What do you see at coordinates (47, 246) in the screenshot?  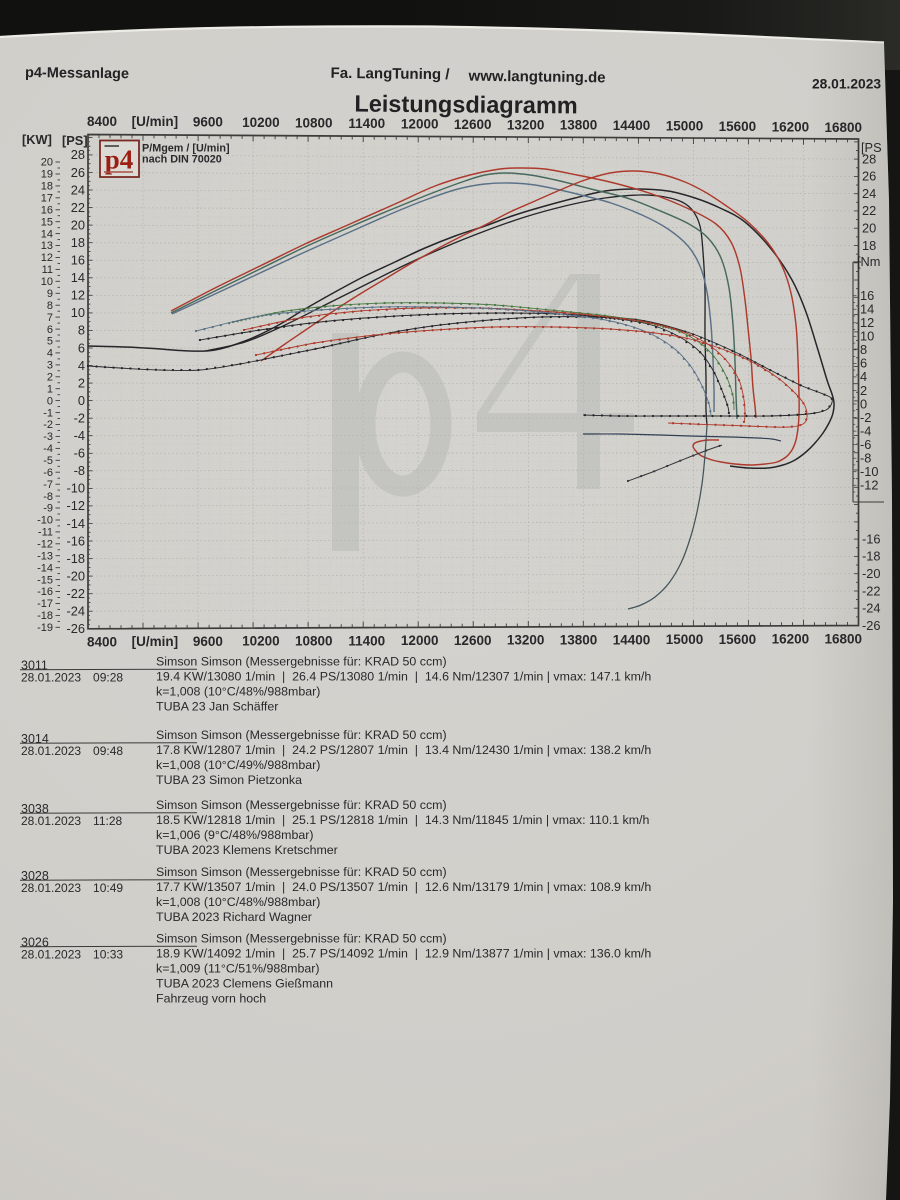 I see `svg-text: 13` at bounding box center [47, 246].